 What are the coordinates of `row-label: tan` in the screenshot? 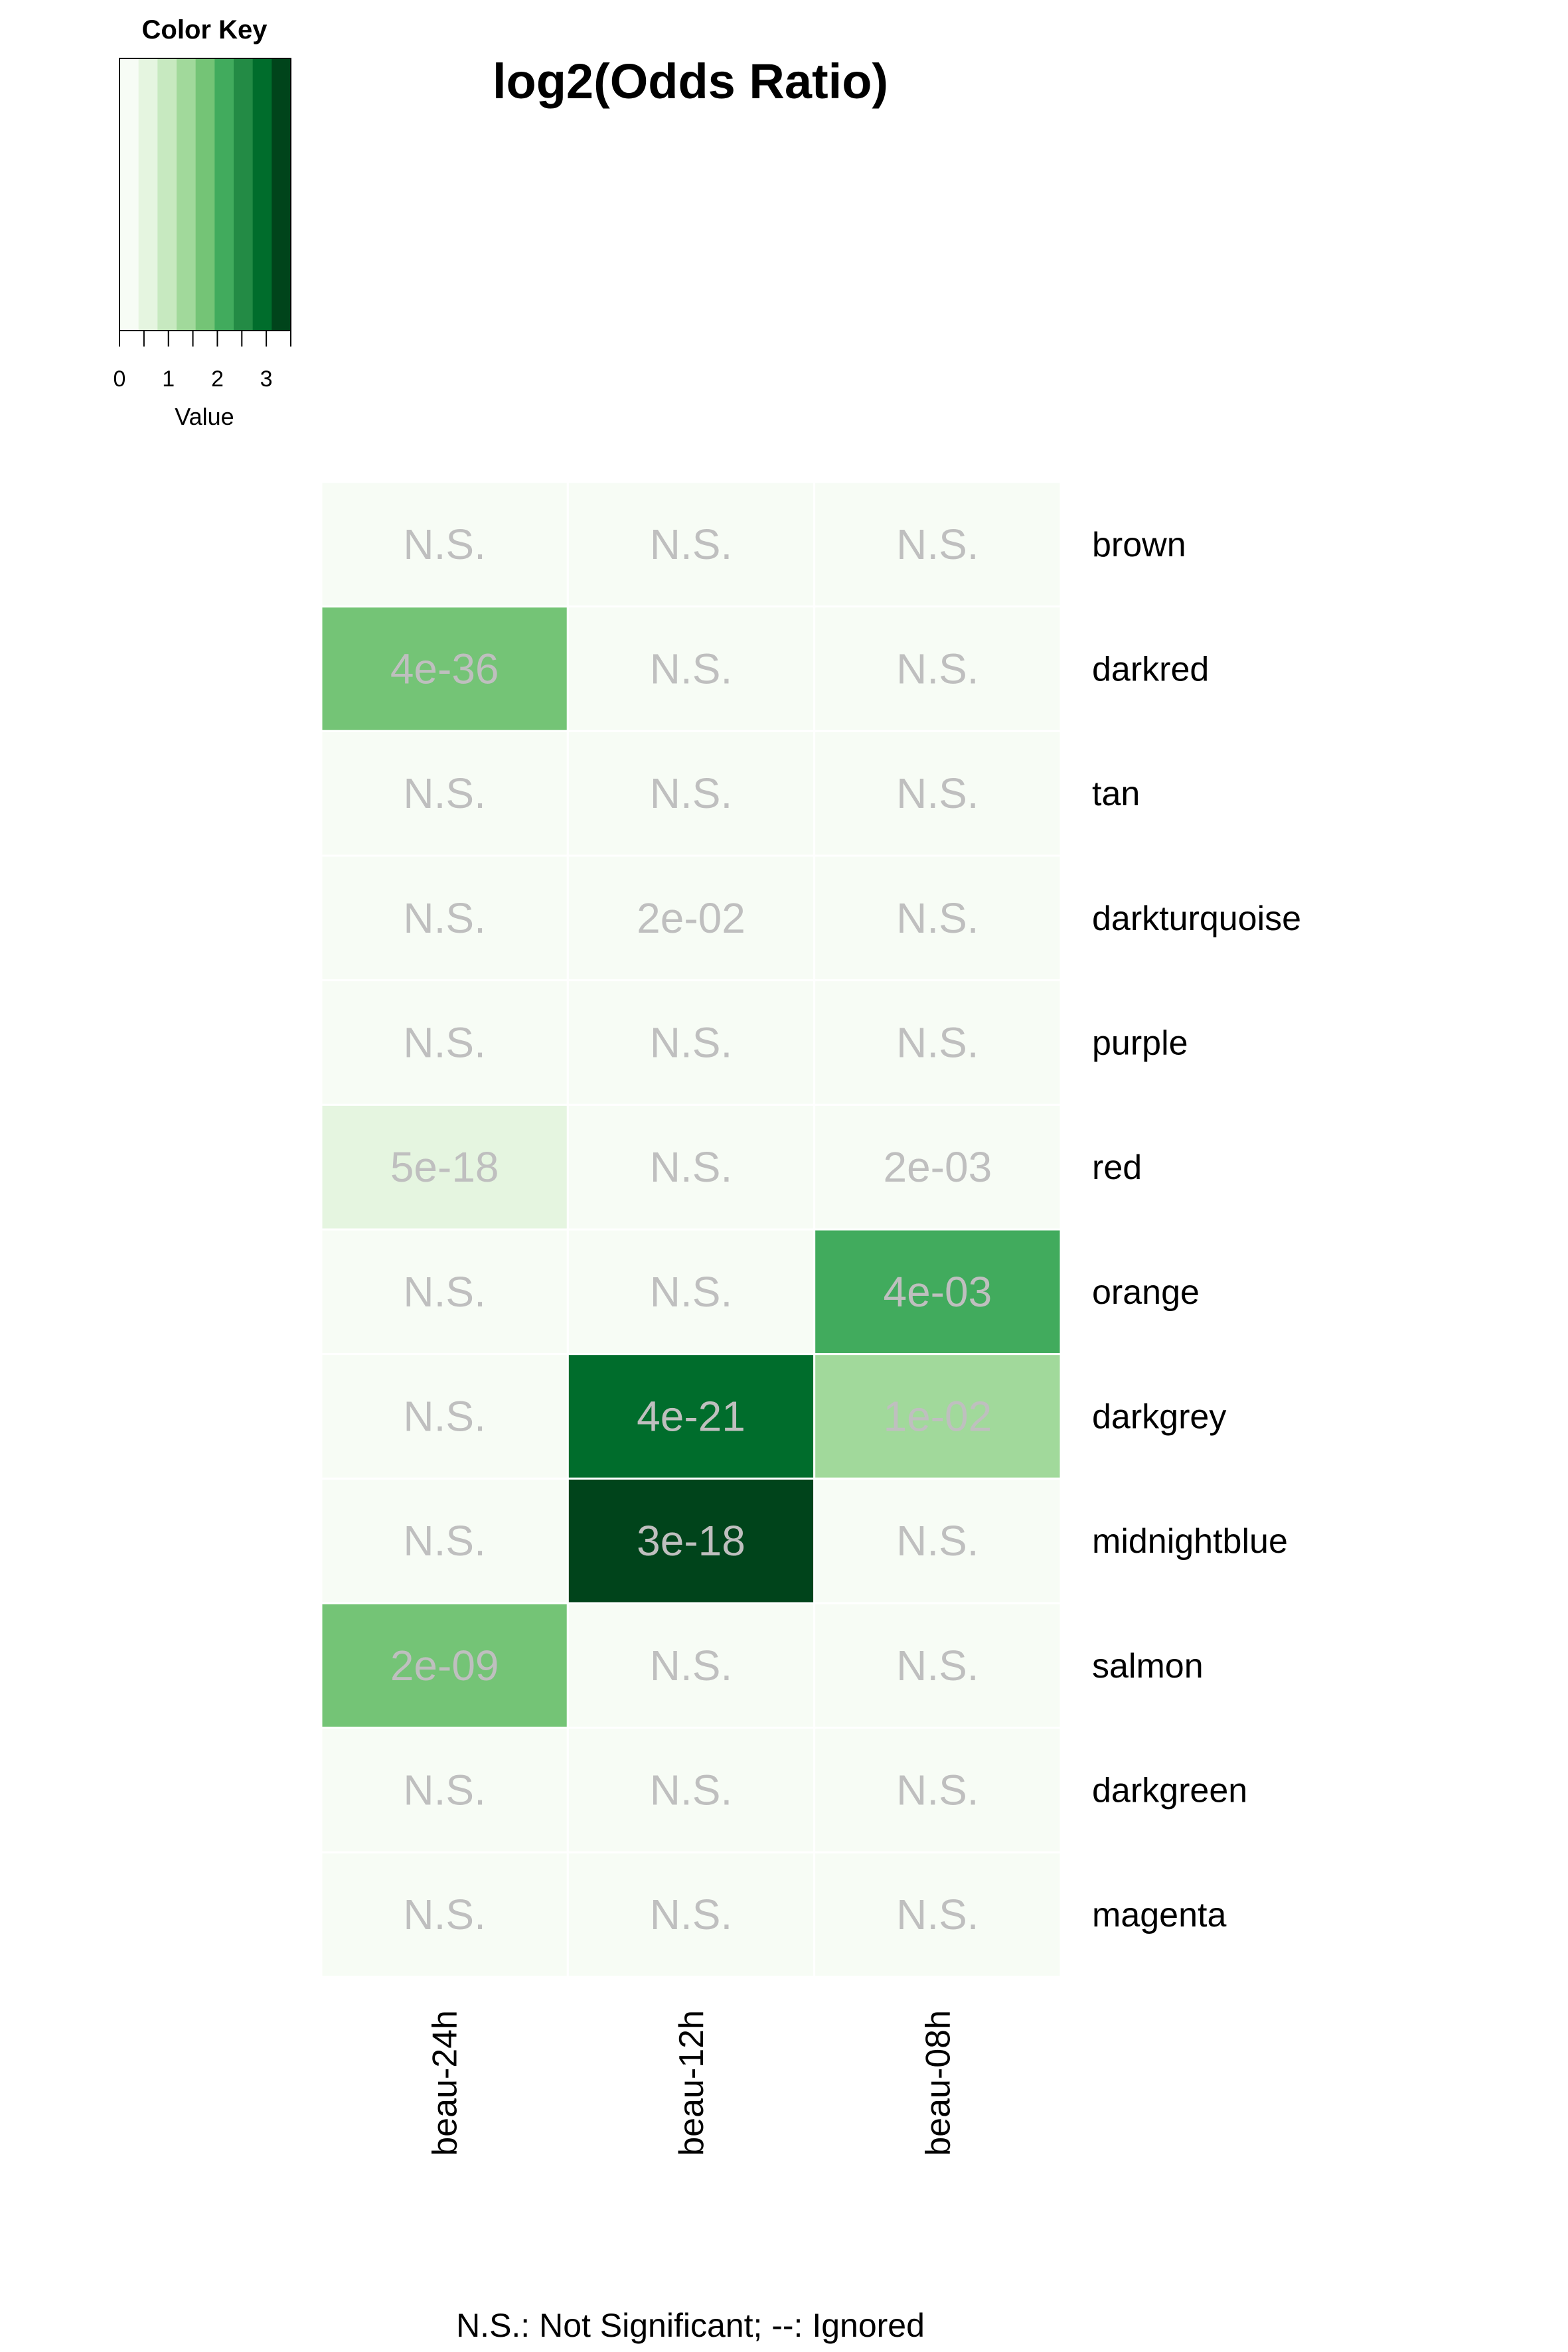 It's located at (1116, 794).